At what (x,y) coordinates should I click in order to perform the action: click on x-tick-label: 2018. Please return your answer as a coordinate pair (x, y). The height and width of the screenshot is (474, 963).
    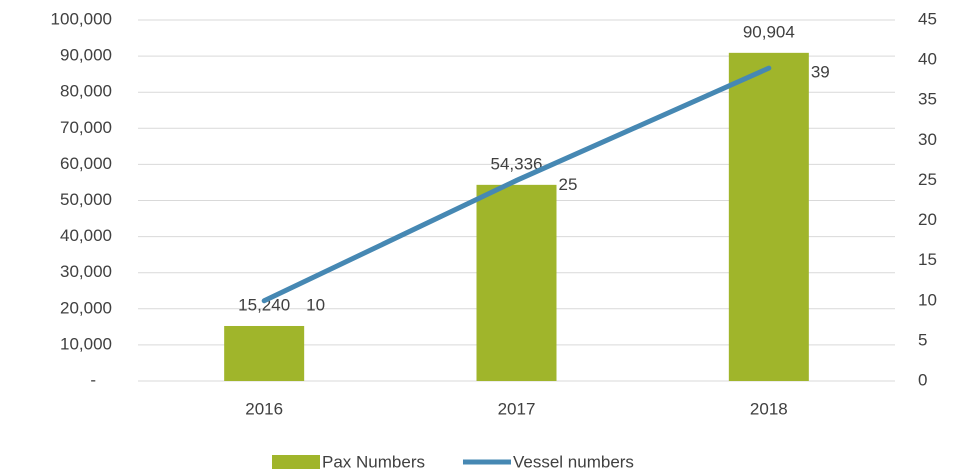
    Looking at the image, I should click on (769, 408).